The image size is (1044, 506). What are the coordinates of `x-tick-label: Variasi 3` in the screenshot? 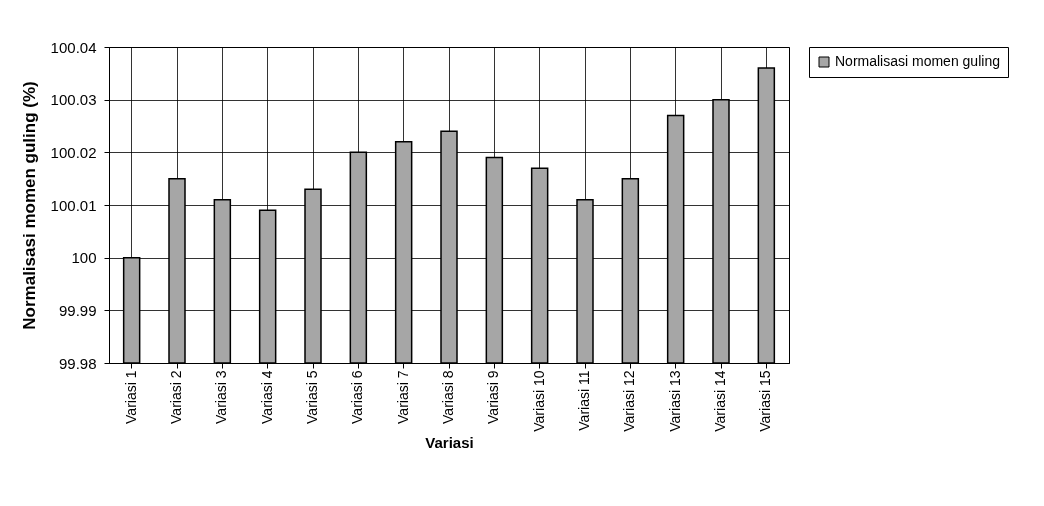 It's located at (221, 397).